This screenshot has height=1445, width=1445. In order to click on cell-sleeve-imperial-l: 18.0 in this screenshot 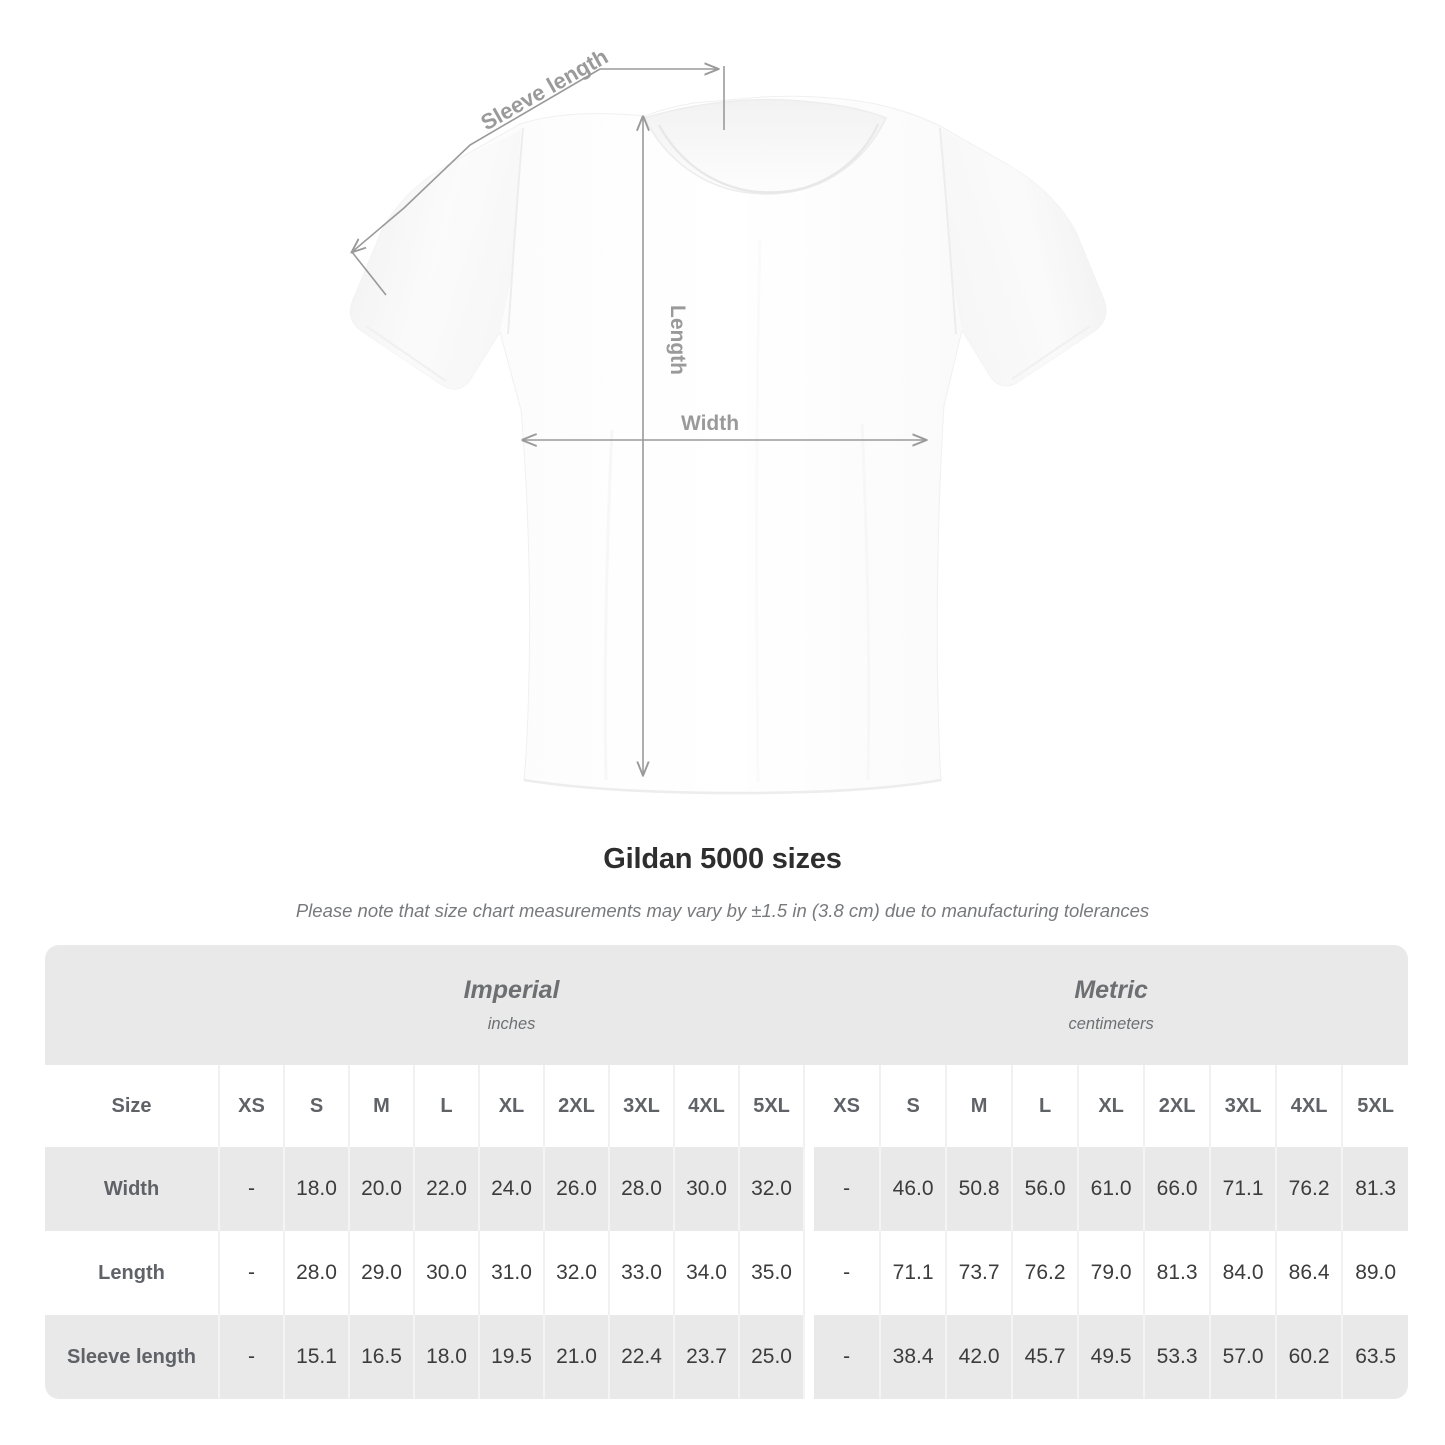, I will do `click(447, 1357)`.